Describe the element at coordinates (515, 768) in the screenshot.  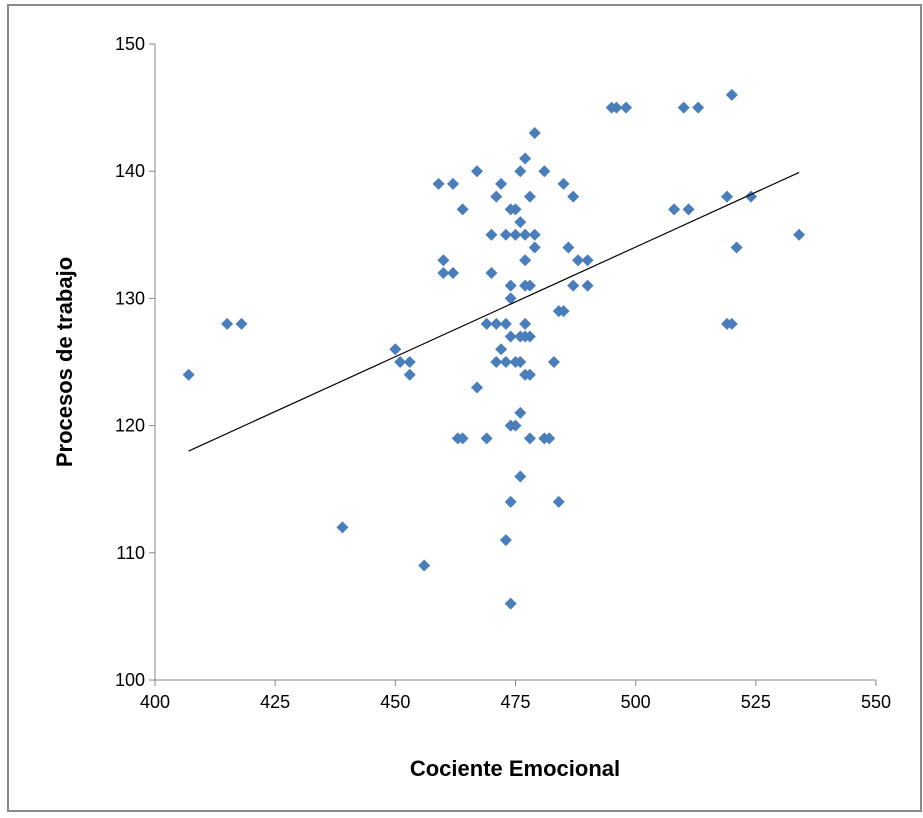
I see `x-axis-label: Cociente Emocional` at that location.